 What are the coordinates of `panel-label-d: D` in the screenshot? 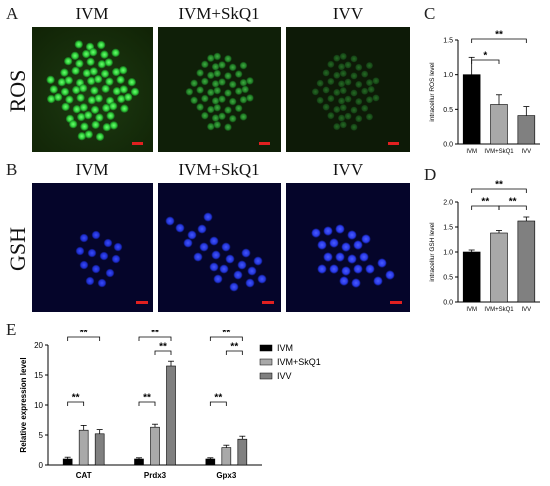 It's located at (430, 174).